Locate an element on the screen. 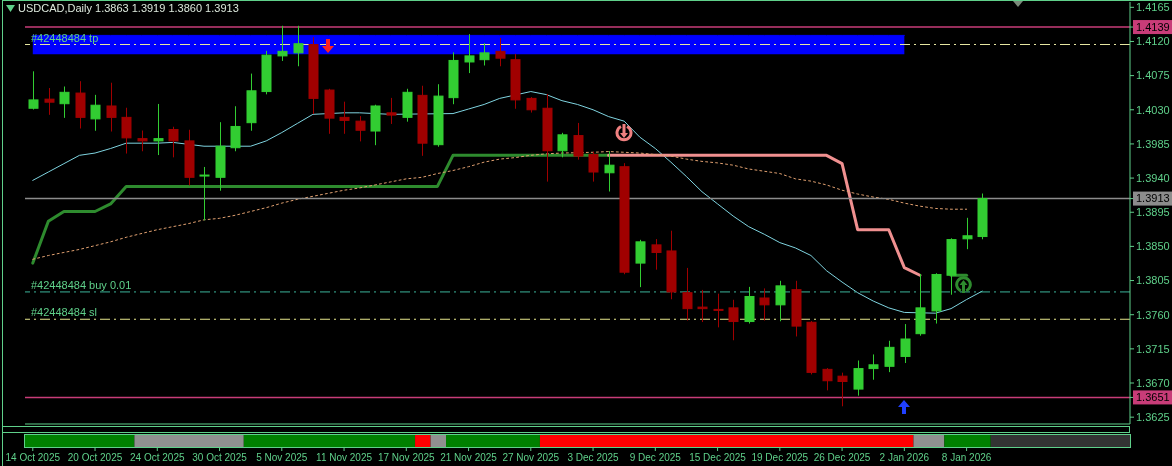  x-tick-label: 9 Dec 2025 is located at coordinates (655, 457).